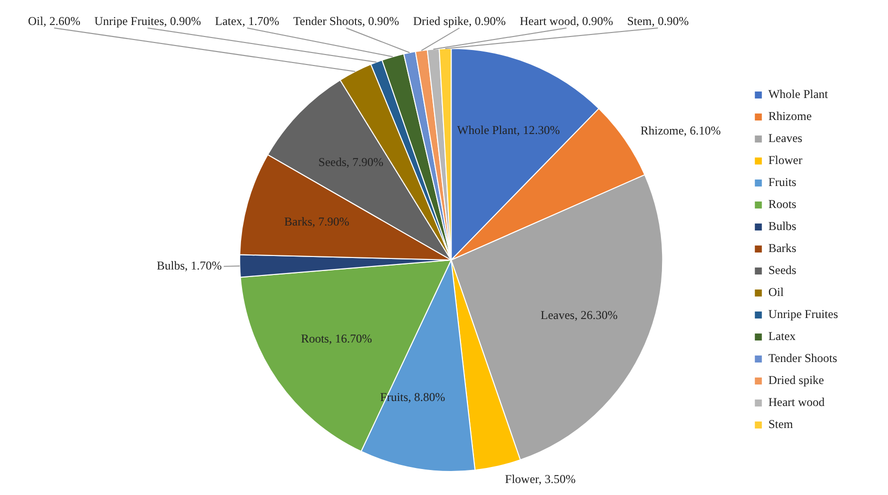 The image size is (888, 495). I want to click on data-label: Tender Shoots, 0.90%, so click(346, 21).